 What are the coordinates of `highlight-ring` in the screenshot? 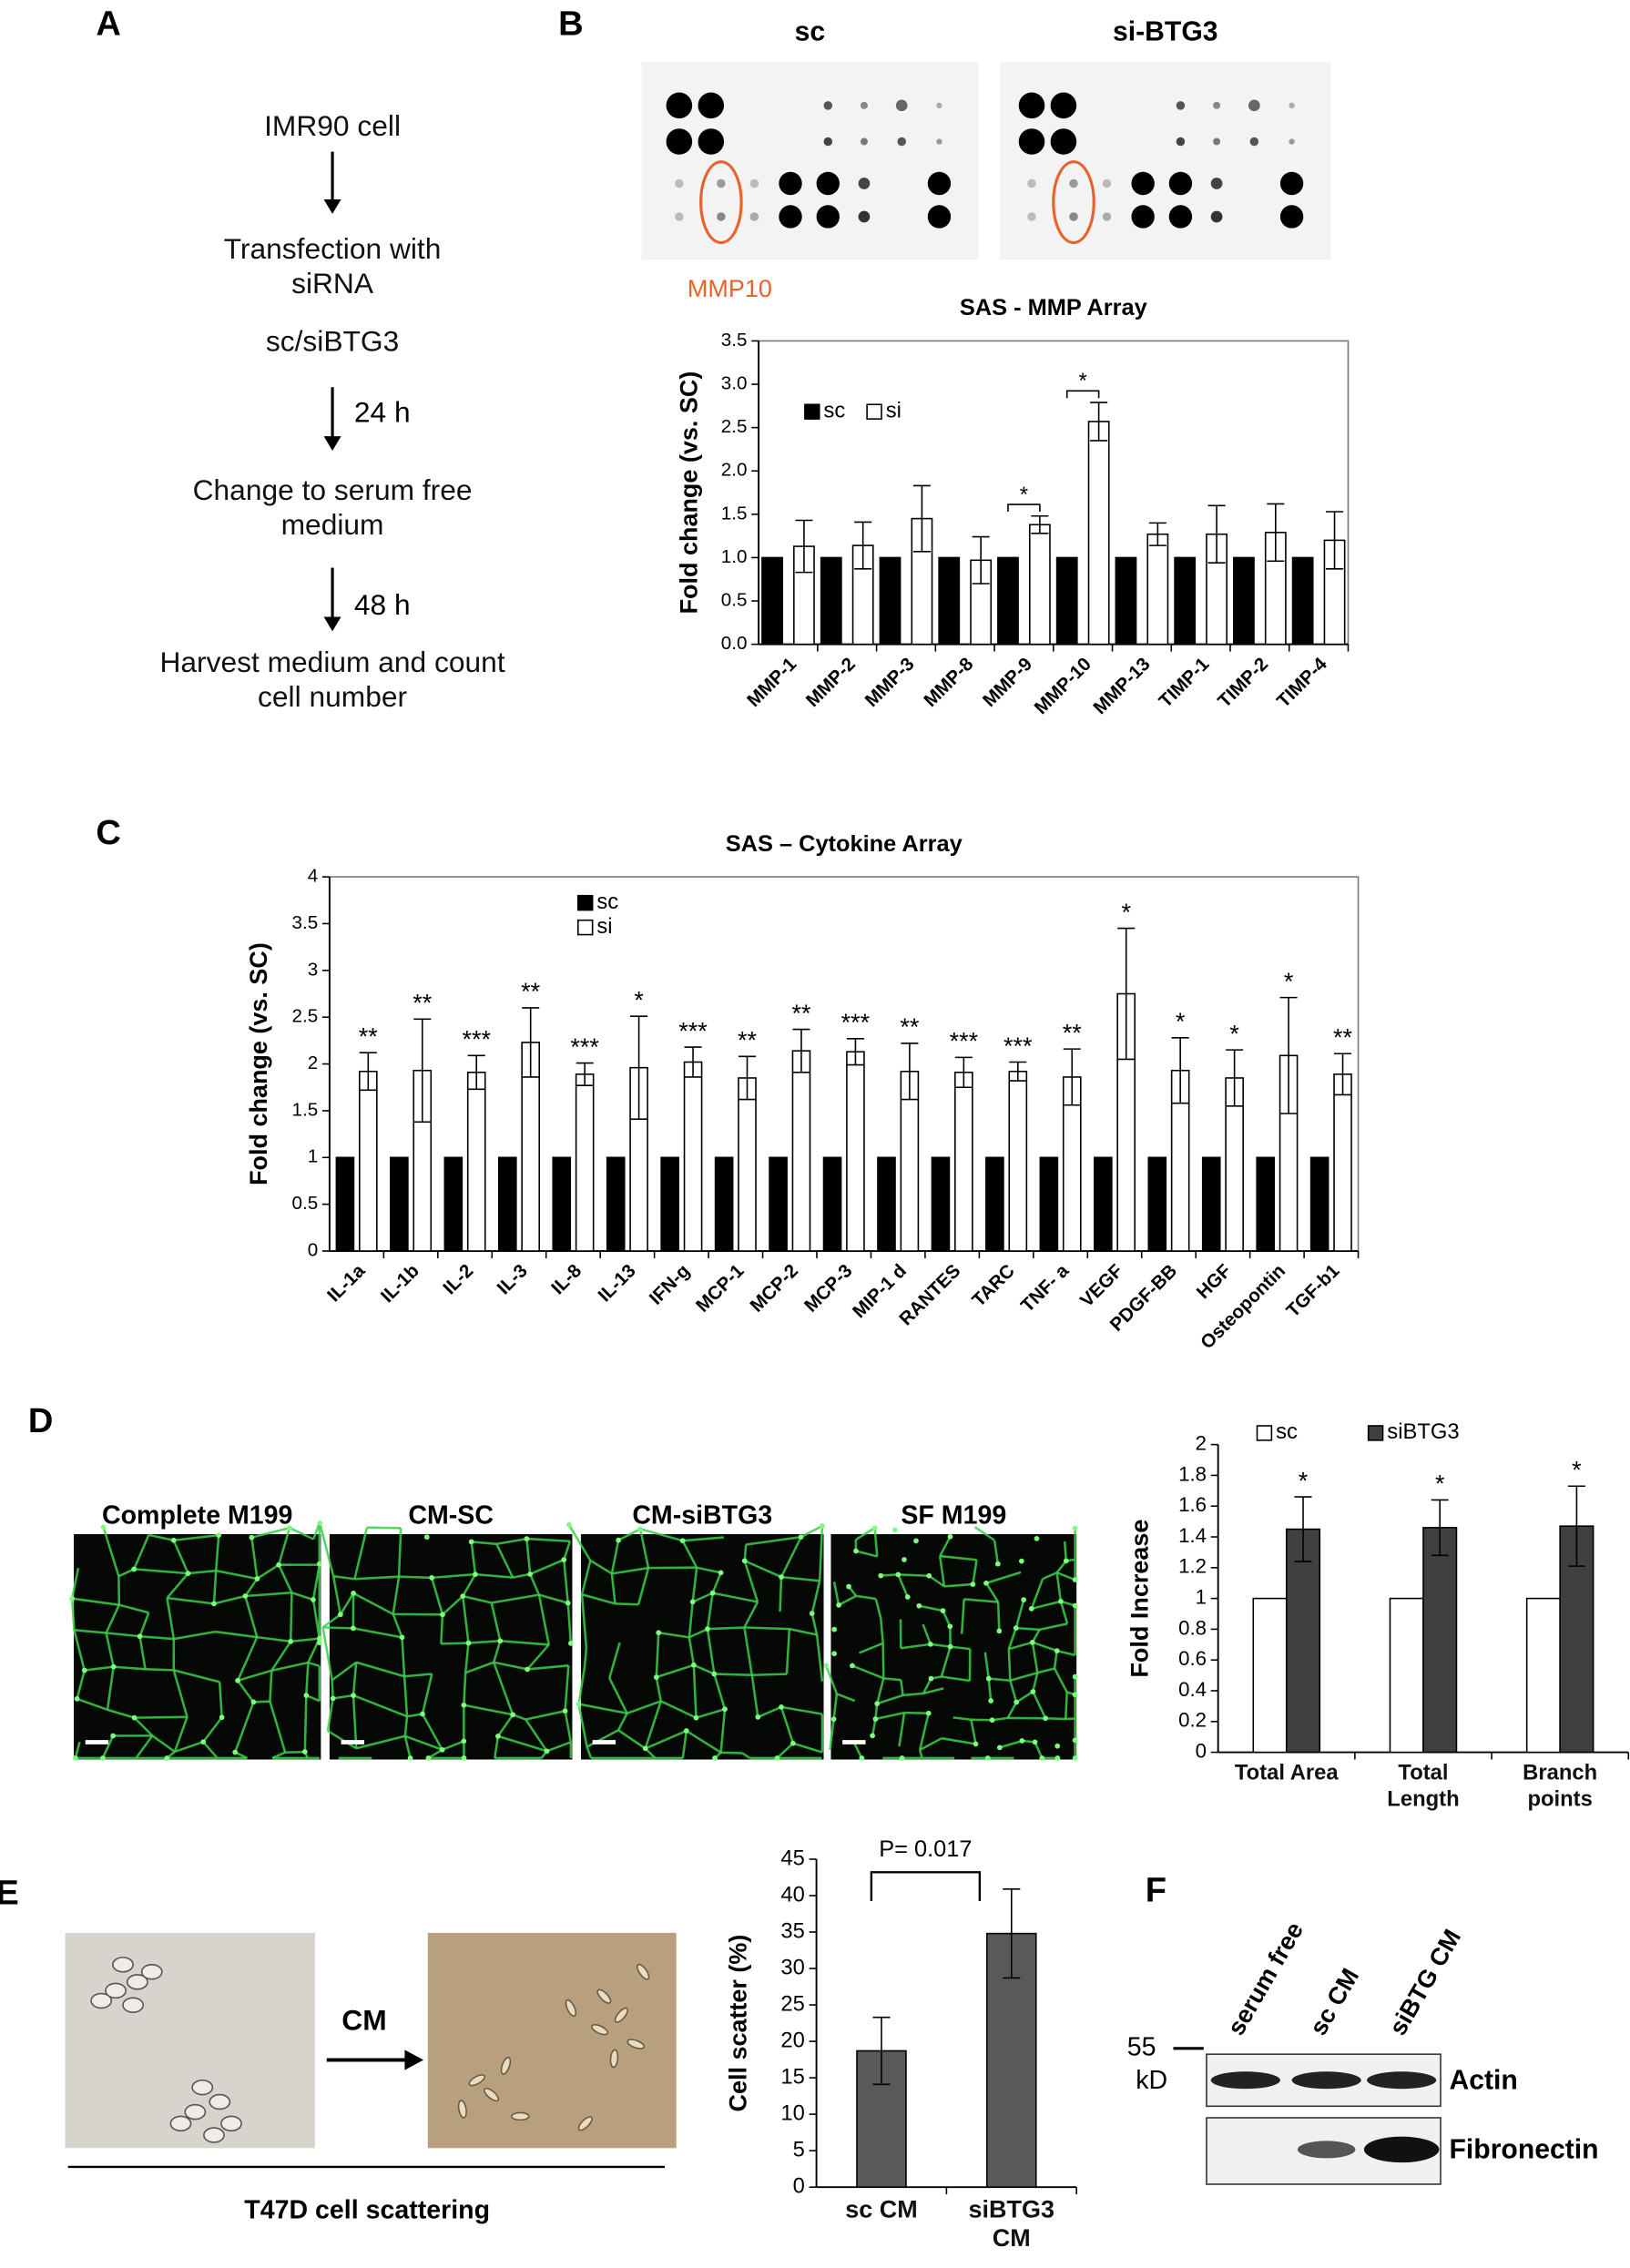 It's located at (1073, 202).